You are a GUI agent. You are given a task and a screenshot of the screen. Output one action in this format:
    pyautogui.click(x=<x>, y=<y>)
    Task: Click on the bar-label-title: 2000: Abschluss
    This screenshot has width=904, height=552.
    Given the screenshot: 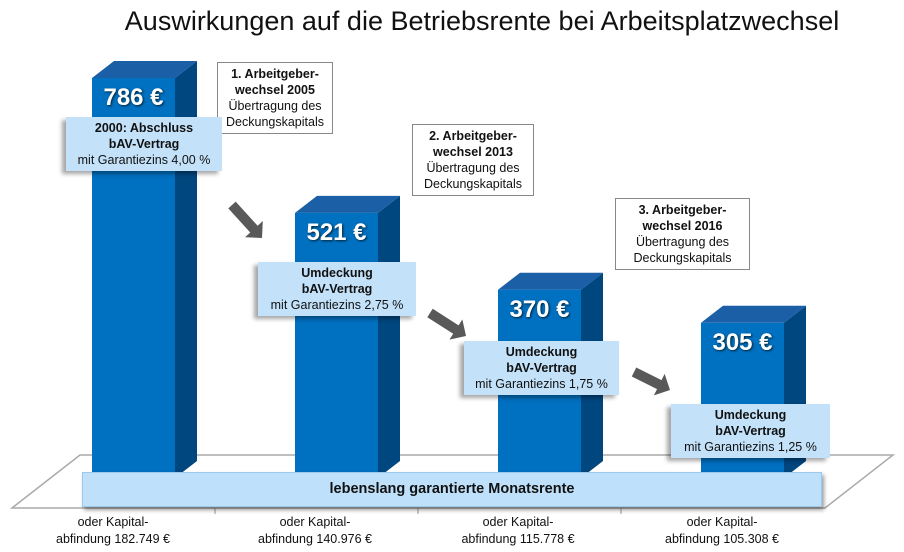 What is the action you would take?
    pyautogui.click(x=144, y=128)
    